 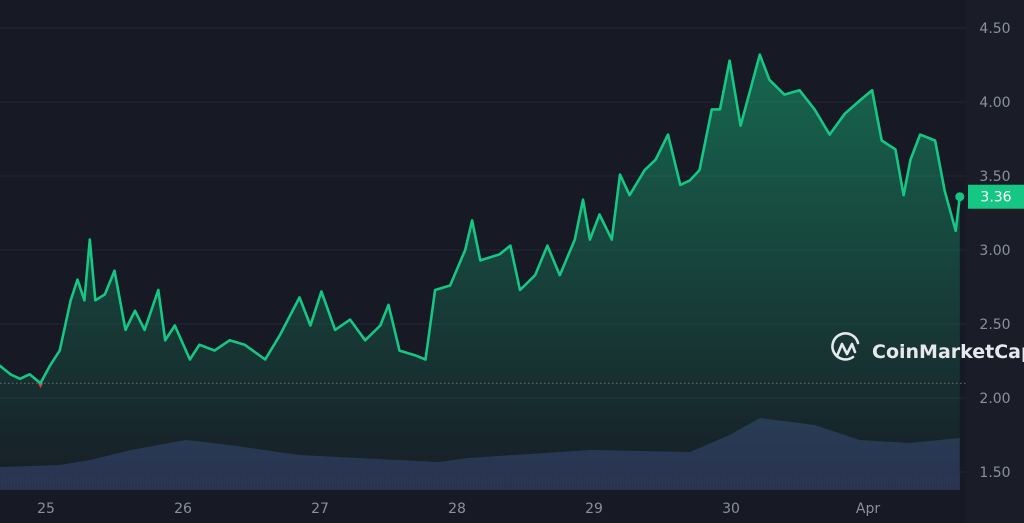 I want to click on y-tick-label: 2.50, so click(x=994, y=325).